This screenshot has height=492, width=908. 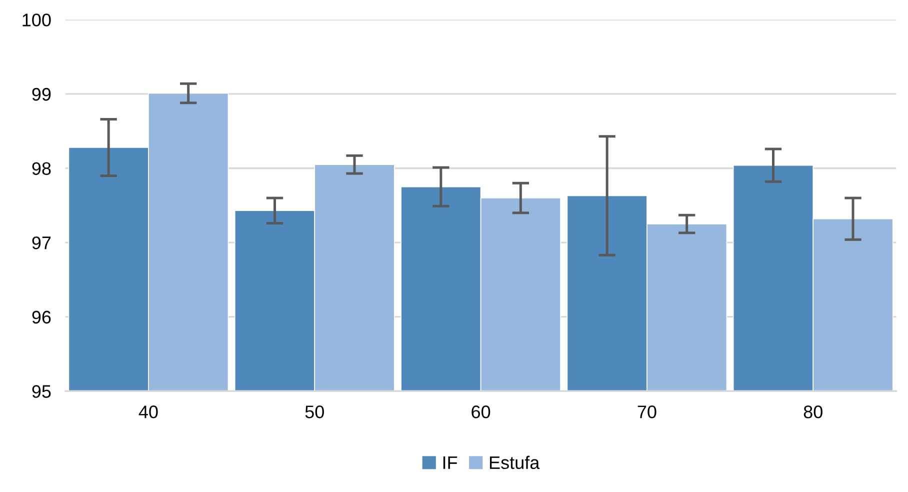 I want to click on legend-label: Estufa, so click(x=515, y=463).